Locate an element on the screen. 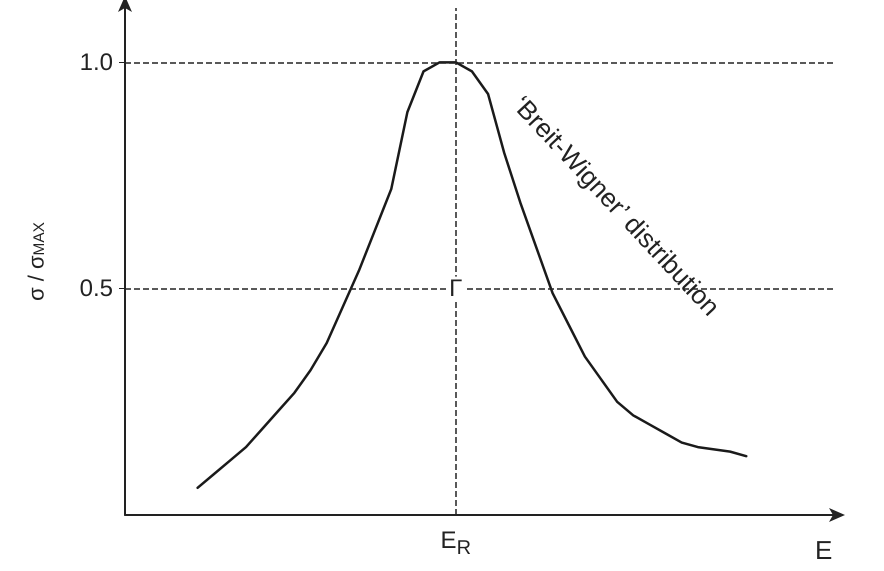  y-axis-title: σ / σMAX is located at coordinates (36, 261).